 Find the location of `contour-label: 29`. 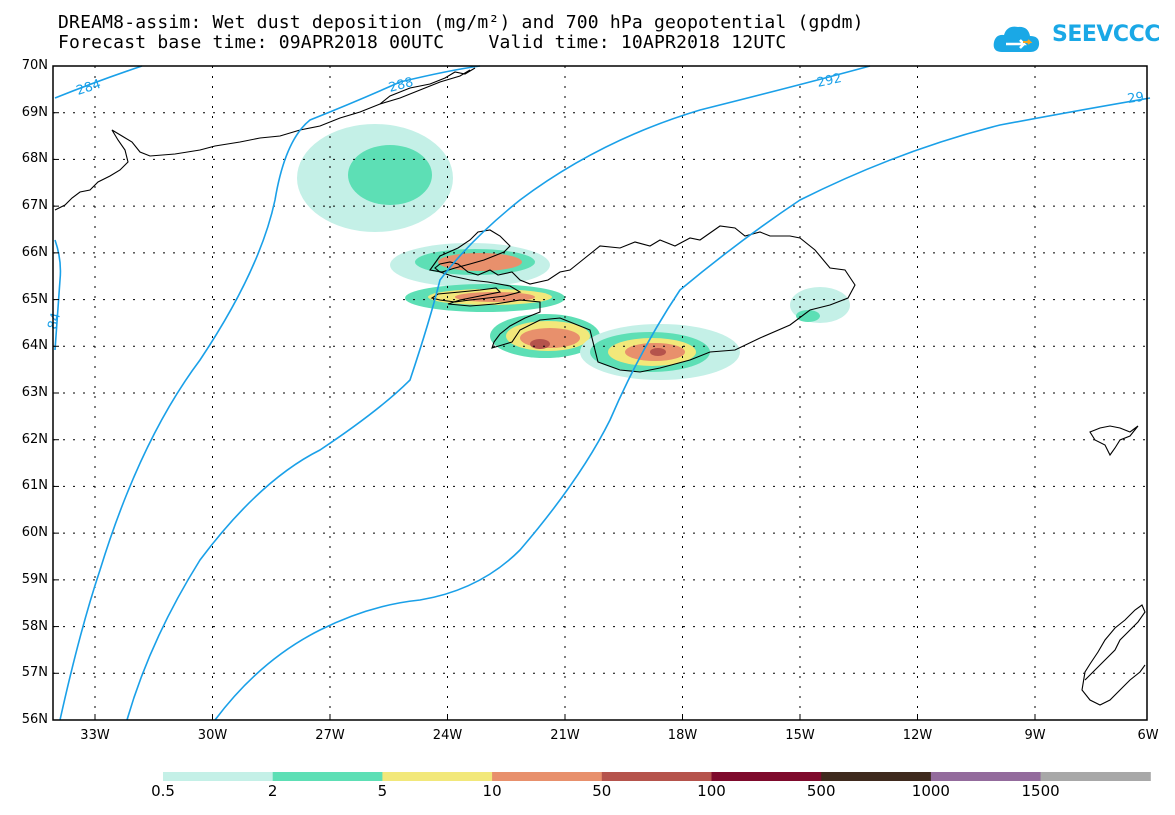

contour-label: 29 is located at coordinates (1135, 98).